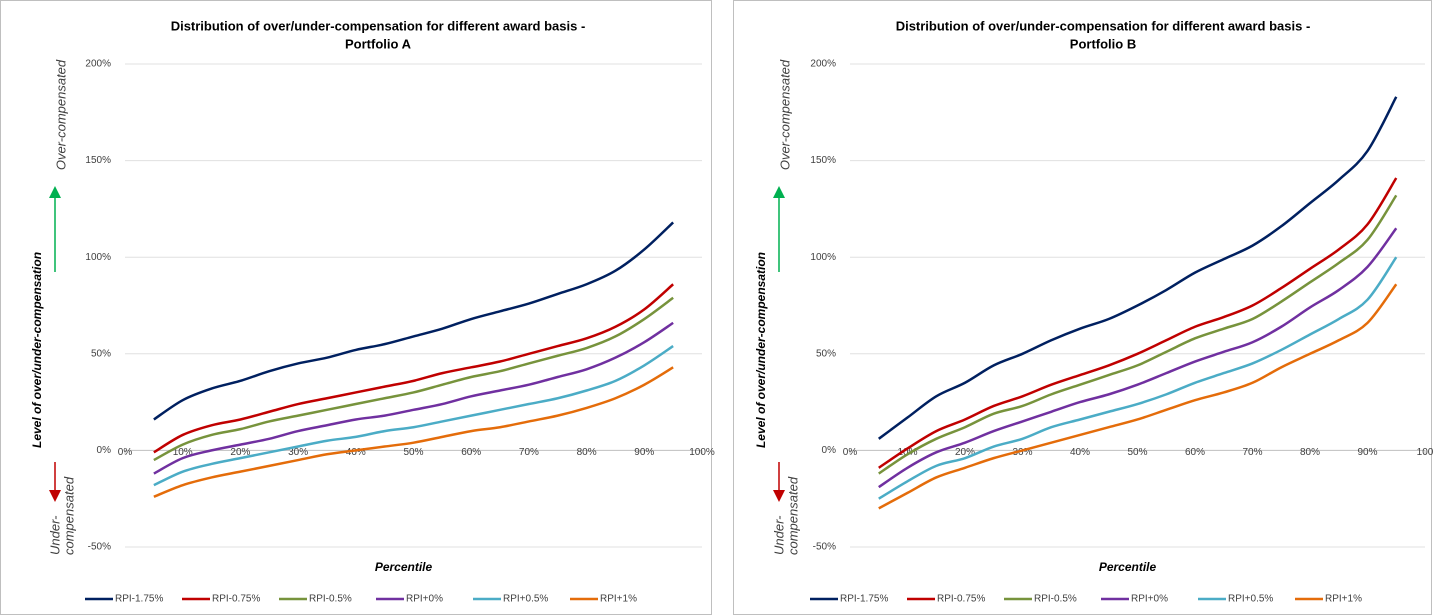 Image resolution: width=1433 pixels, height=616 pixels. Describe the element at coordinates (1425, 452) in the screenshot. I see `x-tick-label: 100` at that location.